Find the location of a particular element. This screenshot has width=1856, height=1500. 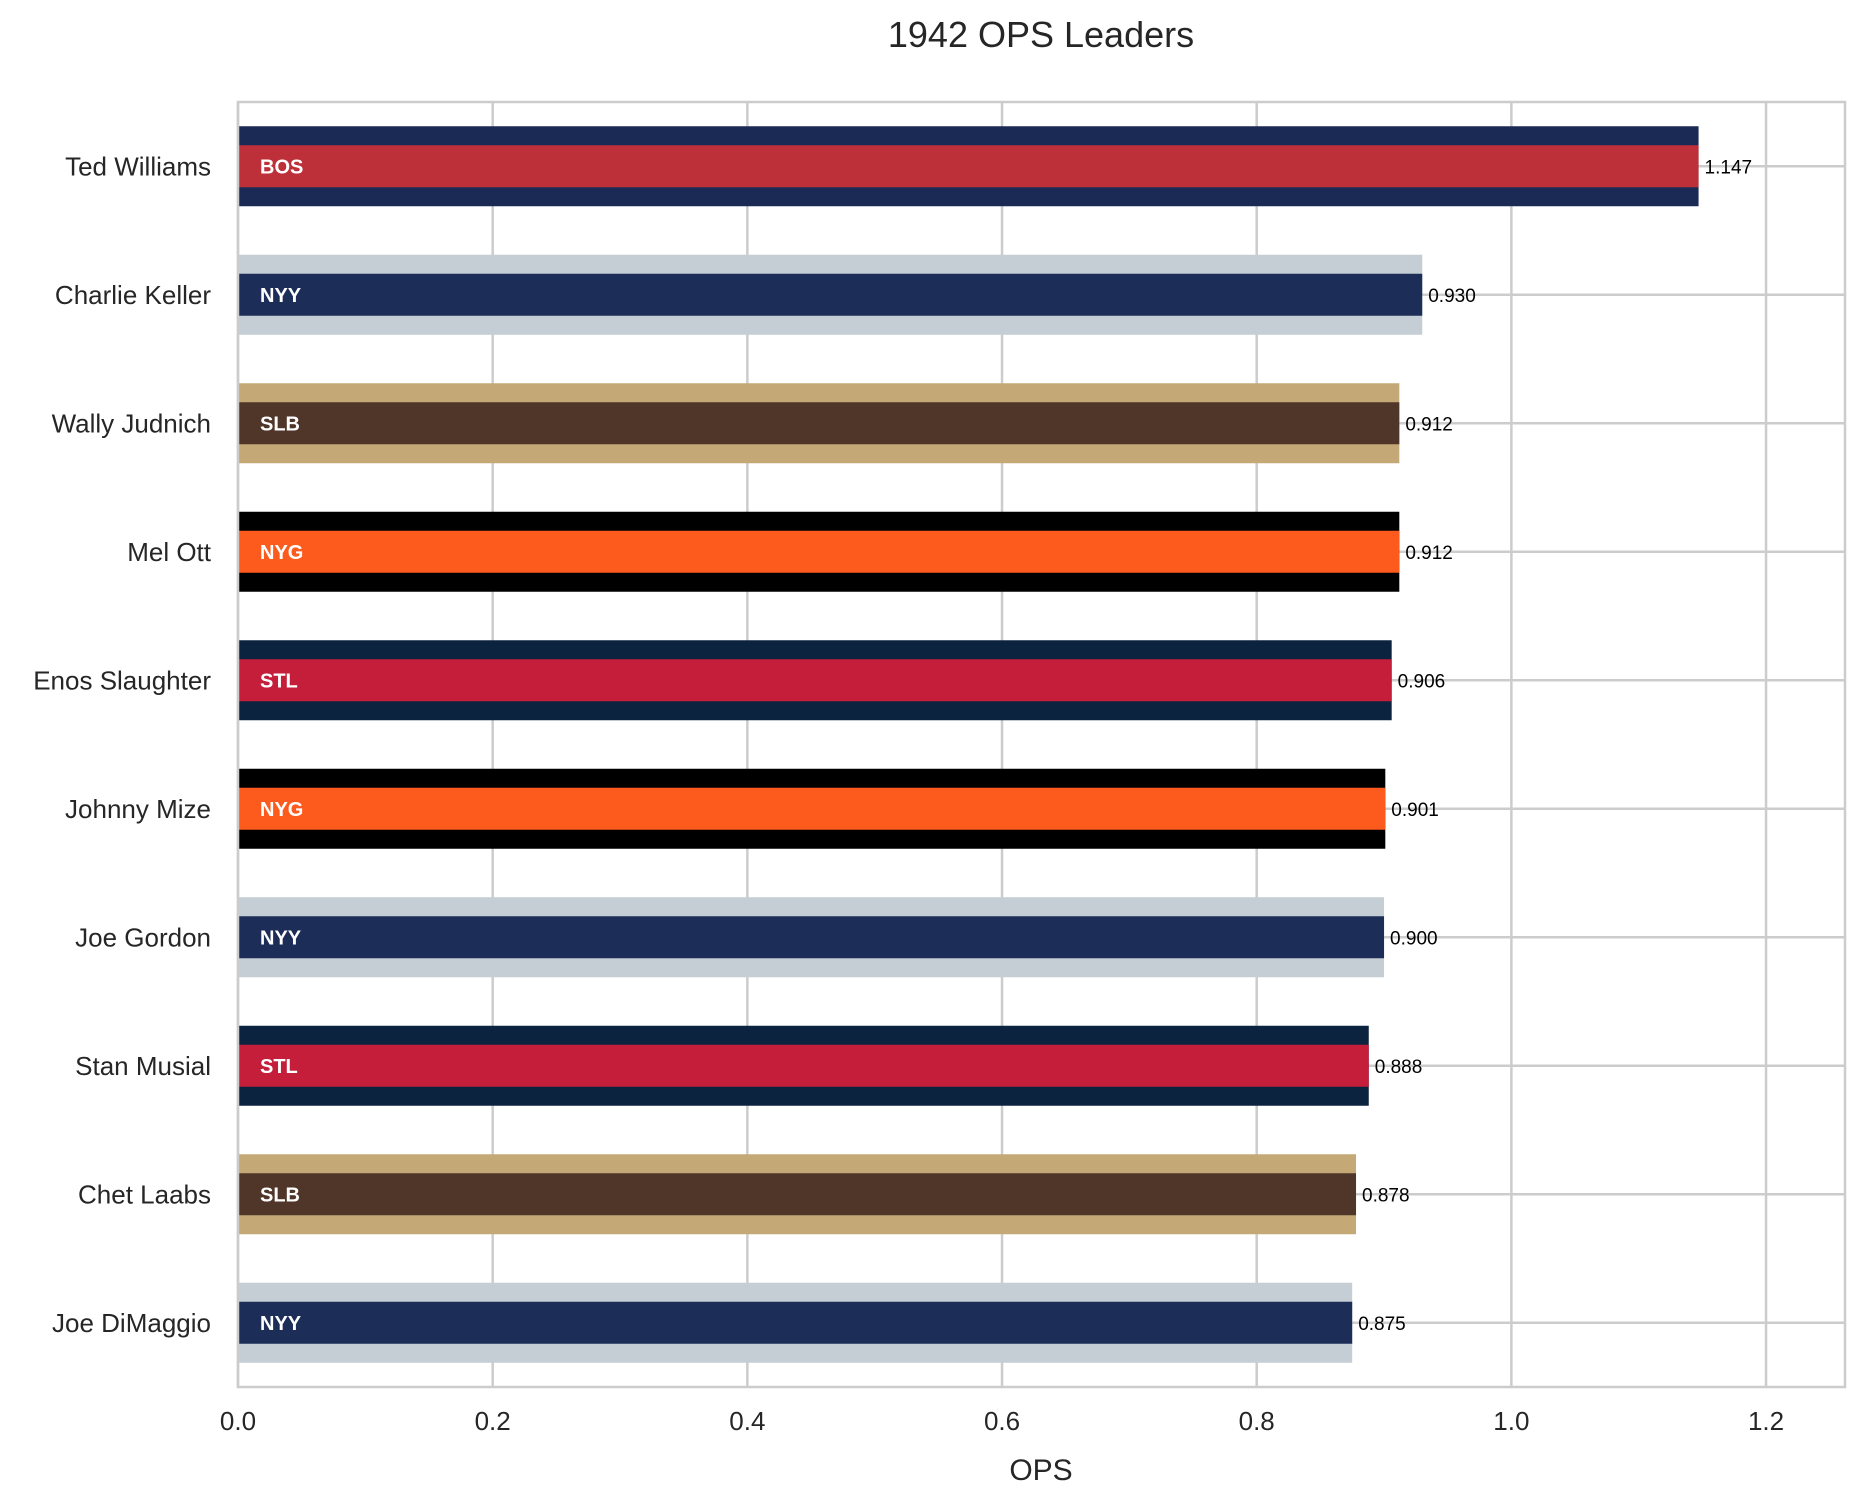

value-label: 0.875 is located at coordinates (1382, 1324).